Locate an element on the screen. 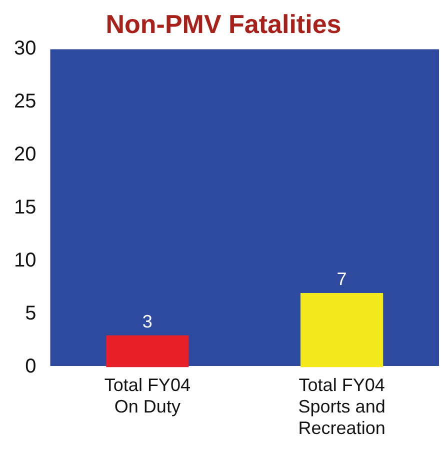 This screenshot has width=447, height=456. y-tick-label: 15 is located at coordinates (25, 207).